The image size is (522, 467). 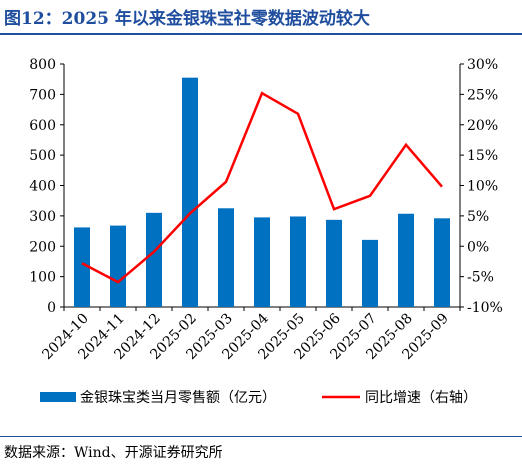 What do you see at coordinates (421, 398) in the screenshot?
I see `legend-line-label: 同比增速（右轴）` at bounding box center [421, 398].